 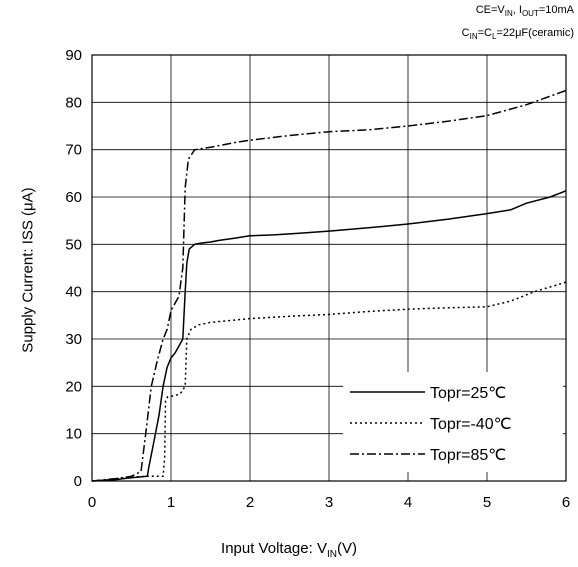 I want to click on y-tick-label: 70, so click(x=73, y=150).